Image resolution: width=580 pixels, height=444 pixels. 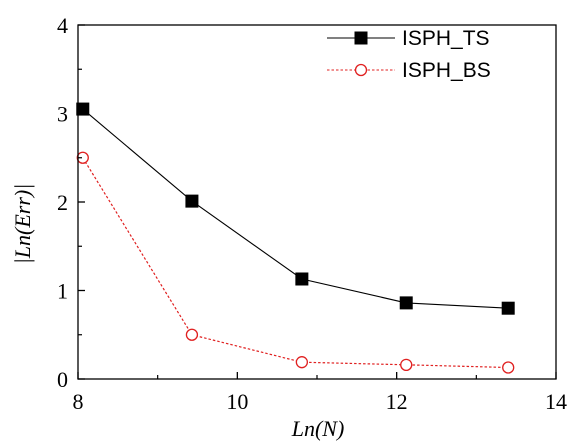 I want to click on x-tick-label: 14, so click(x=556, y=401).